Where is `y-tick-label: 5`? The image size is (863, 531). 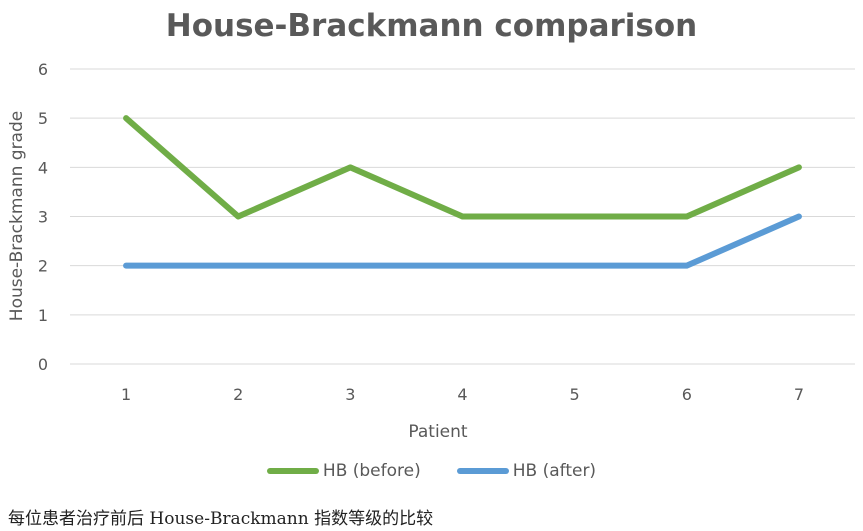
y-tick-label: 5 is located at coordinates (43, 118).